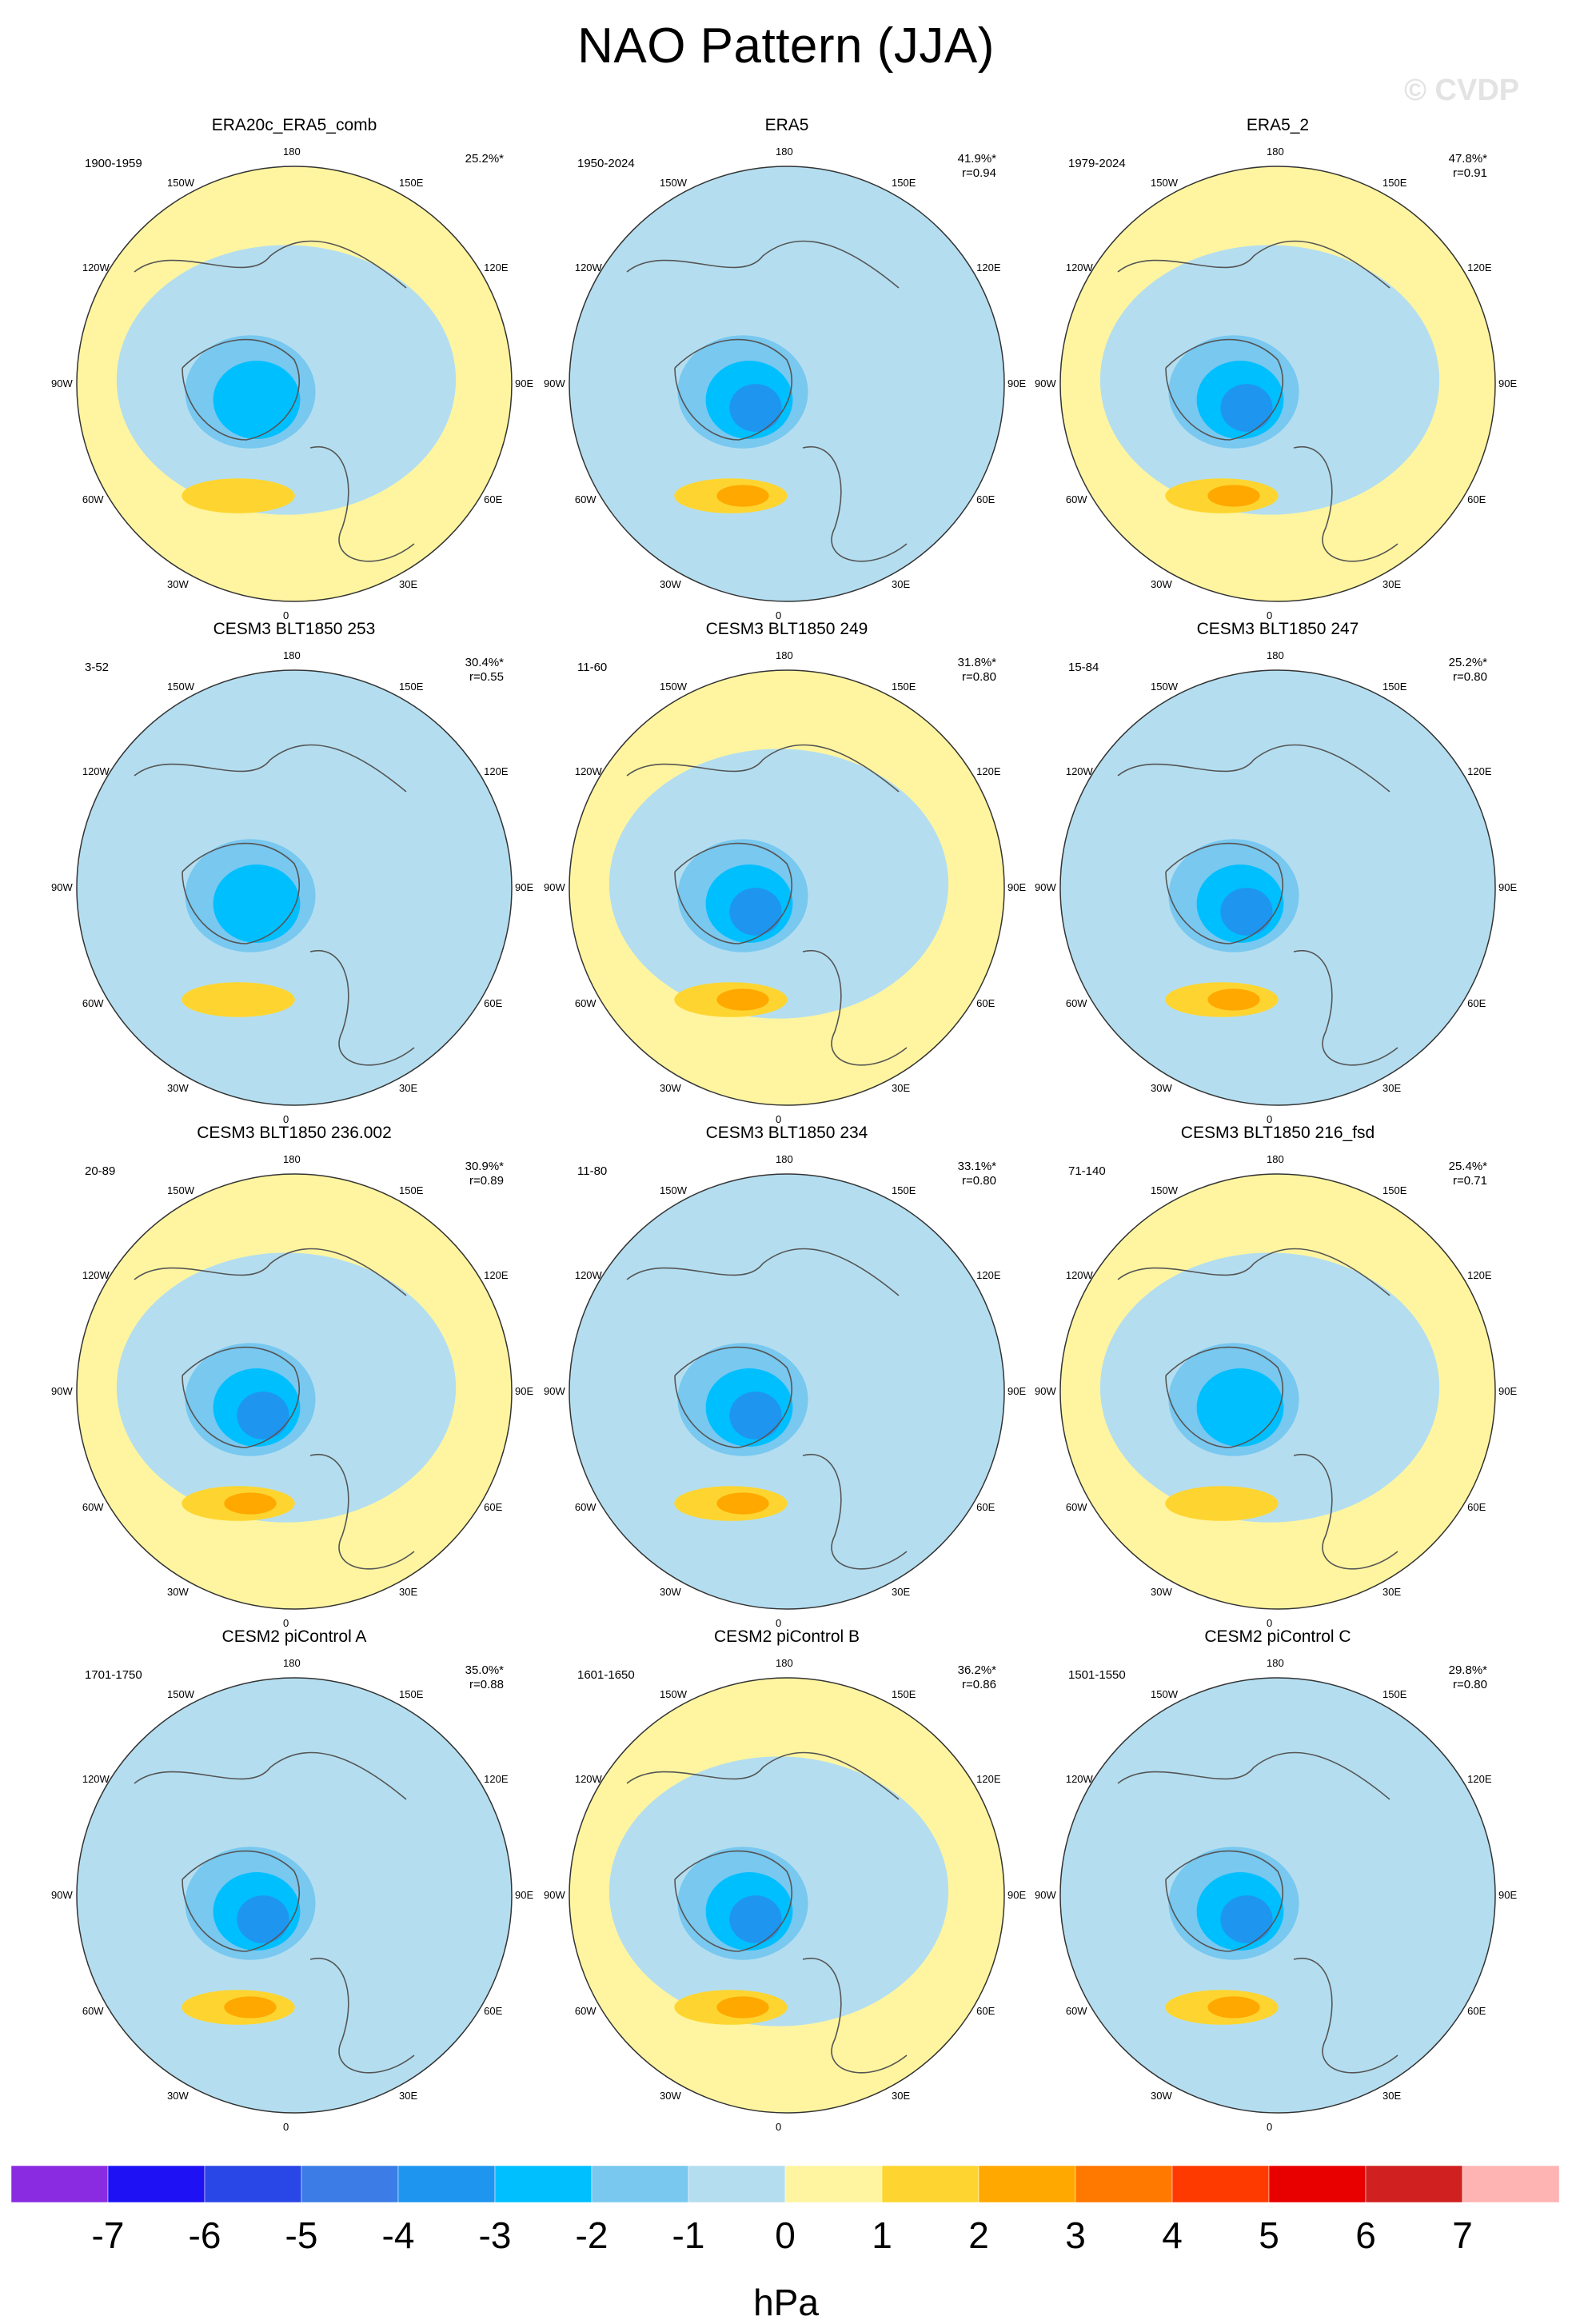  Describe the element at coordinates (1173, 2235) in the screenshot. I see `colorbar-tick-label: 4` at that location.